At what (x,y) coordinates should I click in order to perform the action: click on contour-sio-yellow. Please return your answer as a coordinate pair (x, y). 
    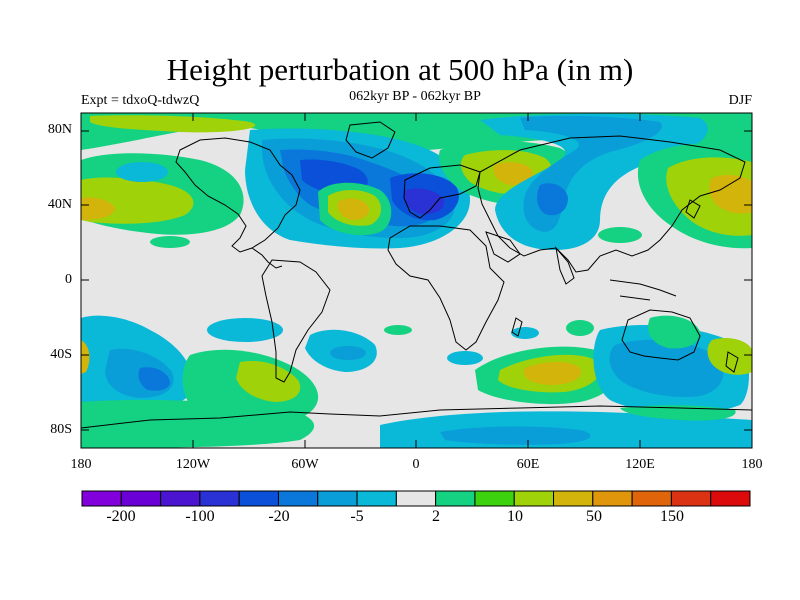
    Looking at the image, I should click on (552, 373).